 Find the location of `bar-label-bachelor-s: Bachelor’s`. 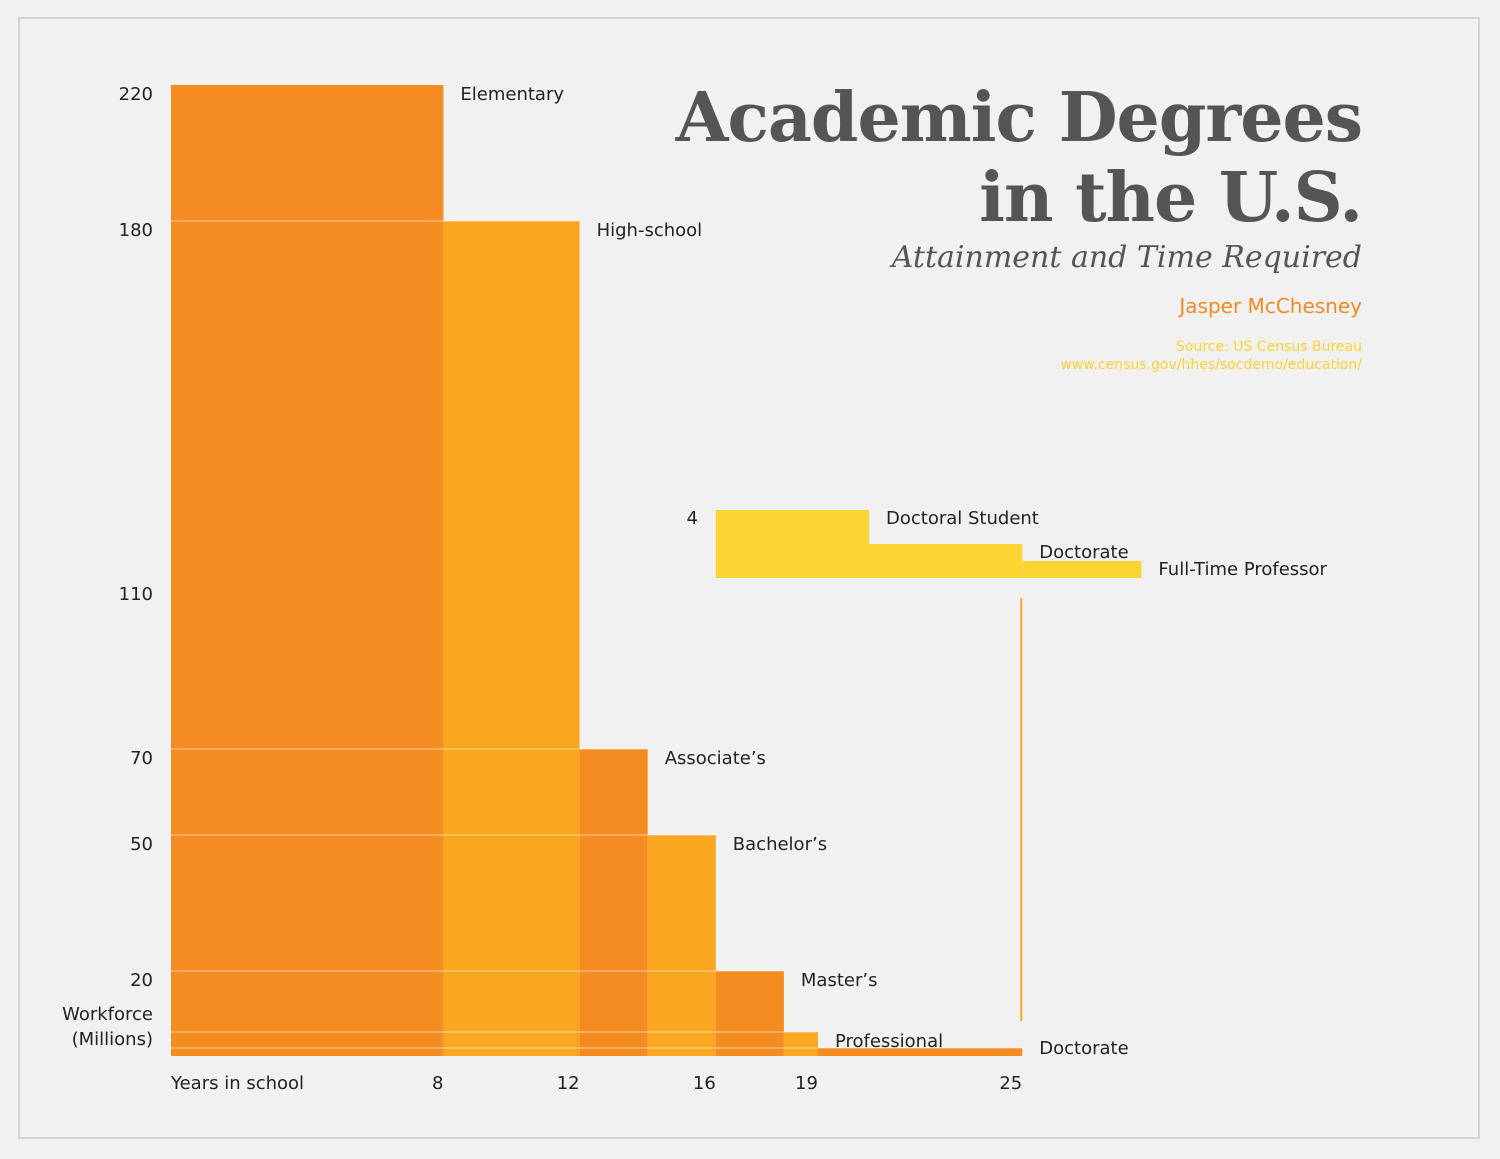

bar-label-bachelor-s: Bachelor’s is located at coordinates (780, 844).